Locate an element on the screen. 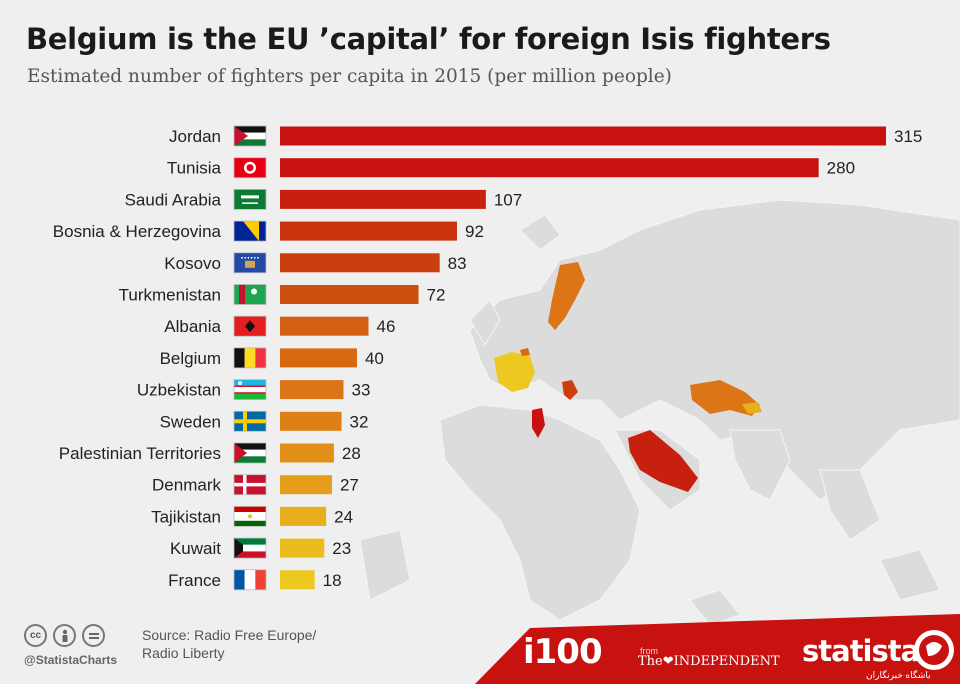  flag-kosovo-icon-border is located at coordinates (250, 263).